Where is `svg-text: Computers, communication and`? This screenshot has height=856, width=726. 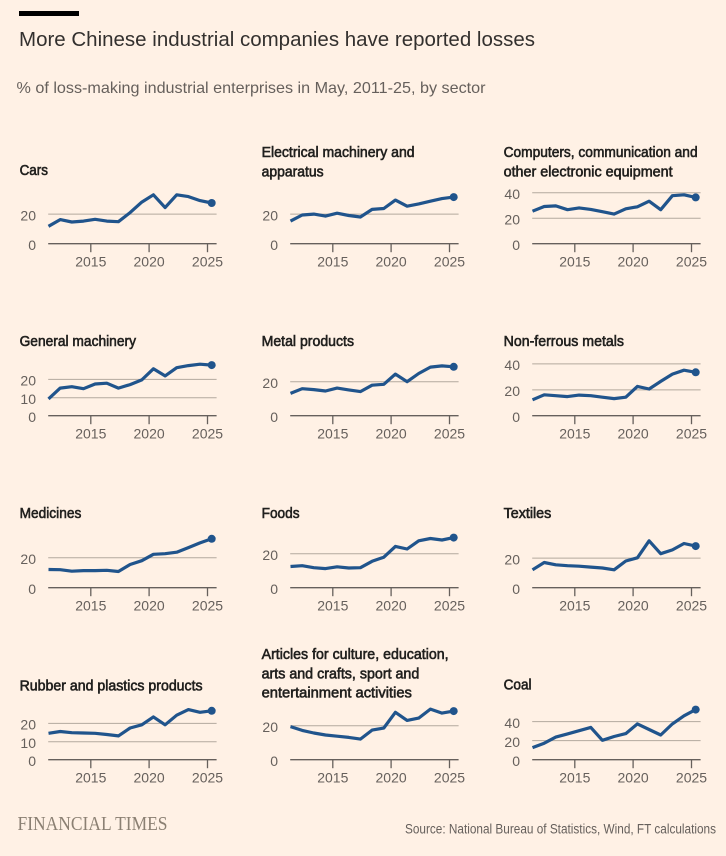
svg-text: Computers, communication and is located at coordinates (601, 152).